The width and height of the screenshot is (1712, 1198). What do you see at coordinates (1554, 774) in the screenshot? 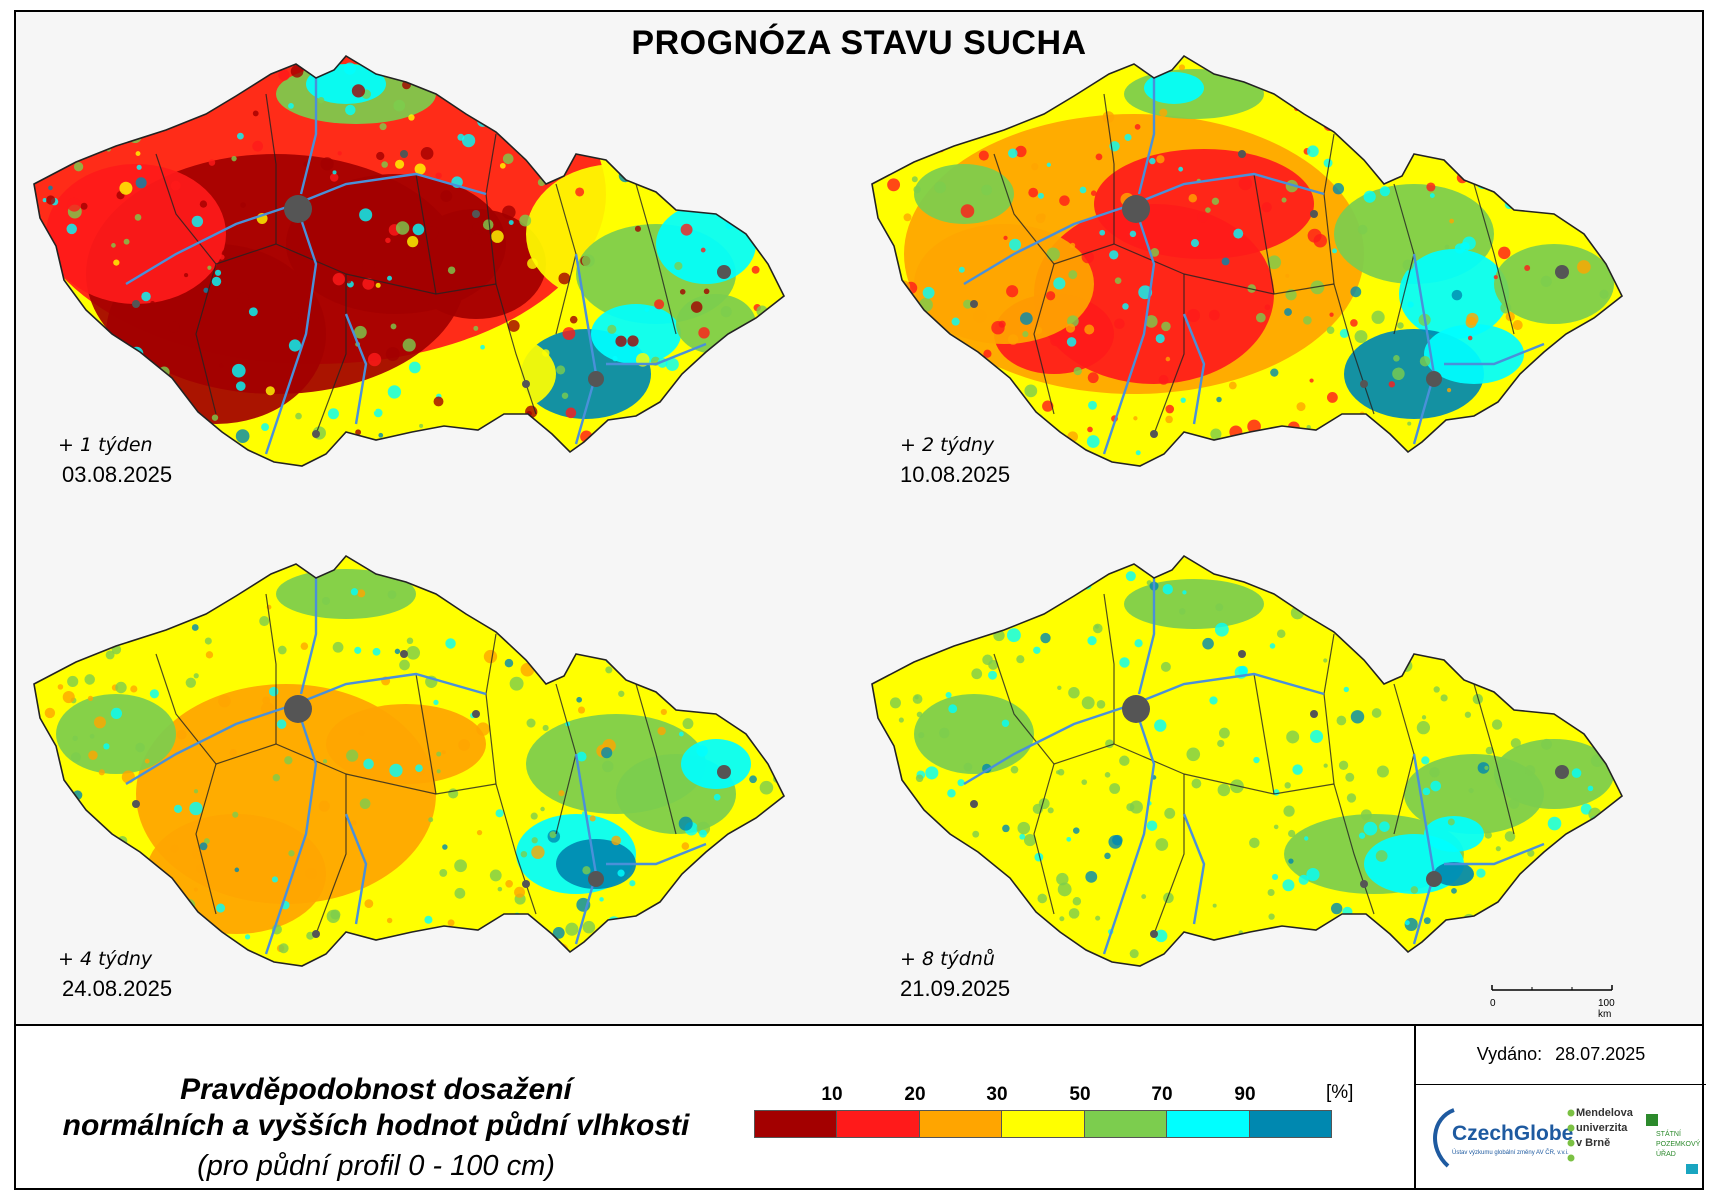
I see `drought-region` at bounding box center [1554, 774].